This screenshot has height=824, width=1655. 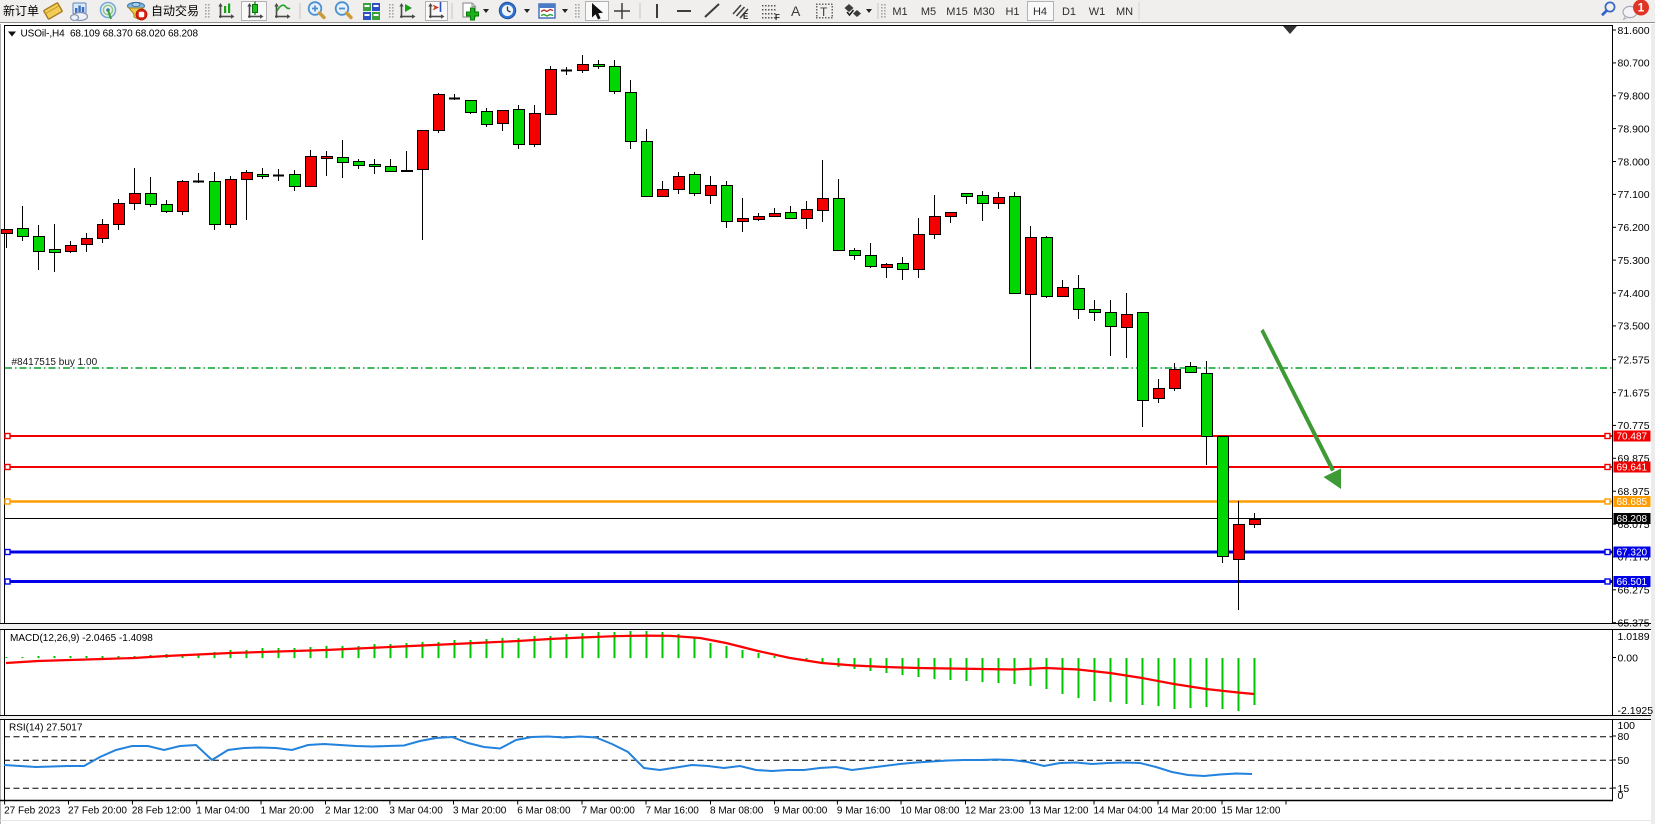 I want to click on svg-text: M30, so click(x=983, y=12).